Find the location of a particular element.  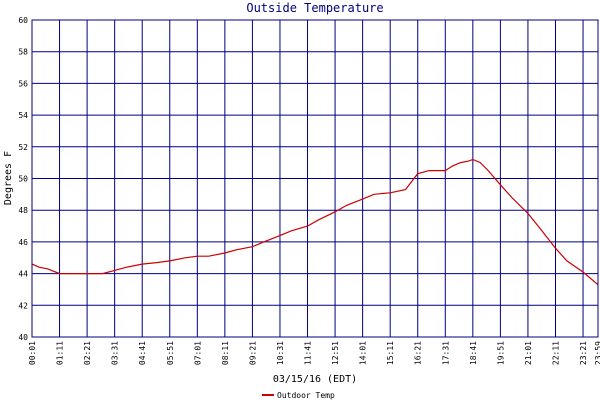

y-tick-label: 50 is located at coordinates (23, 179).